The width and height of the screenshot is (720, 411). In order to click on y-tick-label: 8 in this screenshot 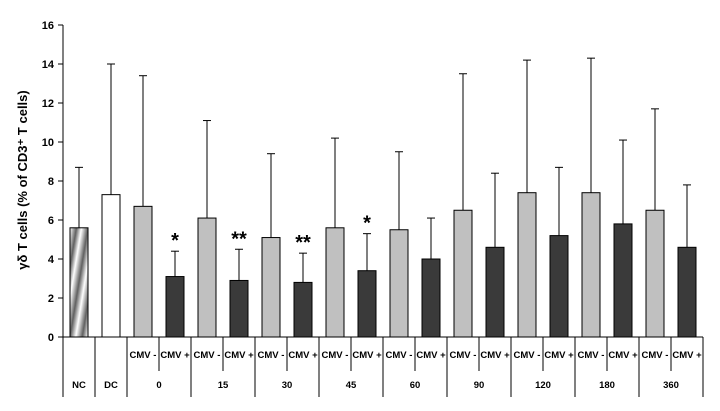, I will do `click(51, 182)`.